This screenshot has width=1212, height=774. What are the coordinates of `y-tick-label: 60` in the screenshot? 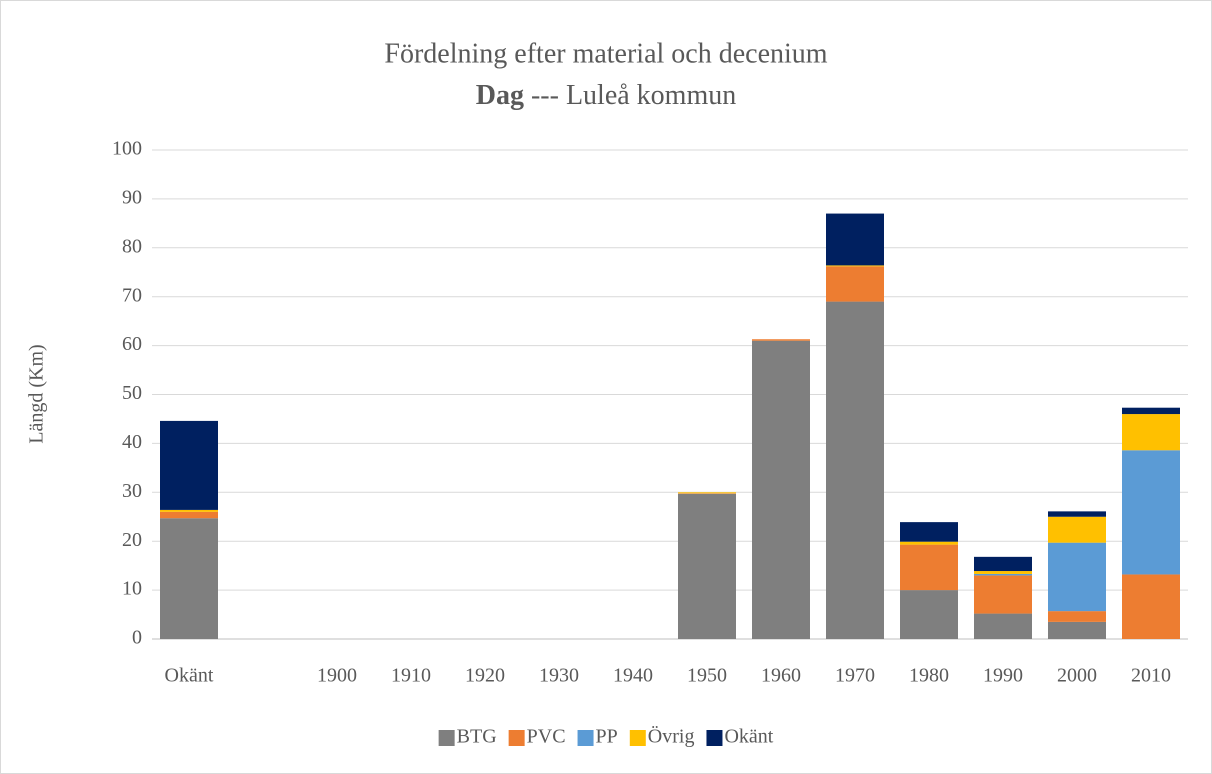 It's located at (132, 344).